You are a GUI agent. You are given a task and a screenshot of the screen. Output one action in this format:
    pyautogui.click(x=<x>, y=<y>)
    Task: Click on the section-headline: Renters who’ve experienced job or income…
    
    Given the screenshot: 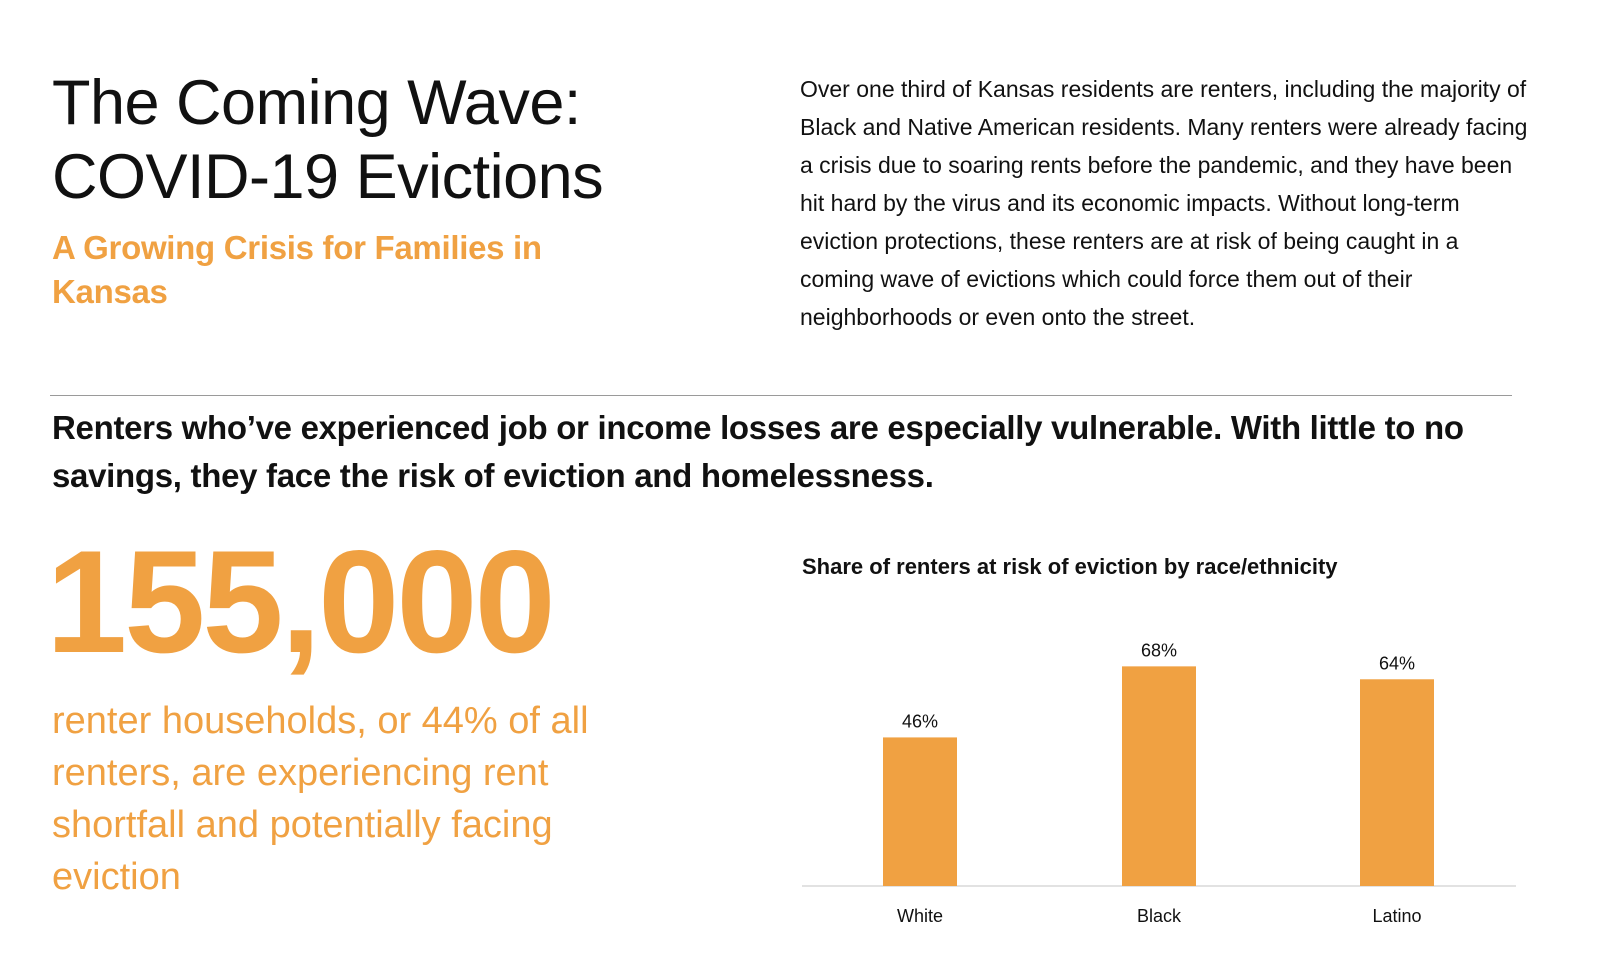 What is the action you would take?
    pyautogui.click(x=758, y=451)
    